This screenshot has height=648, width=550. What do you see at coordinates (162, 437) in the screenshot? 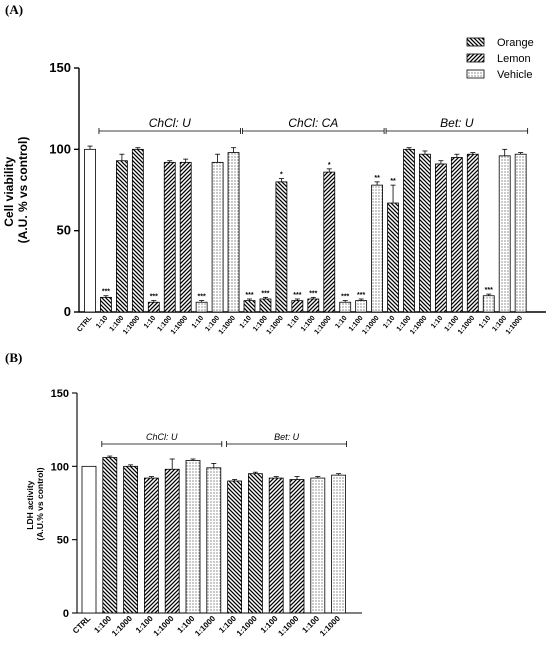
I see `chart-b-group-label: ChCl: U` at bounding box center [162, 437].